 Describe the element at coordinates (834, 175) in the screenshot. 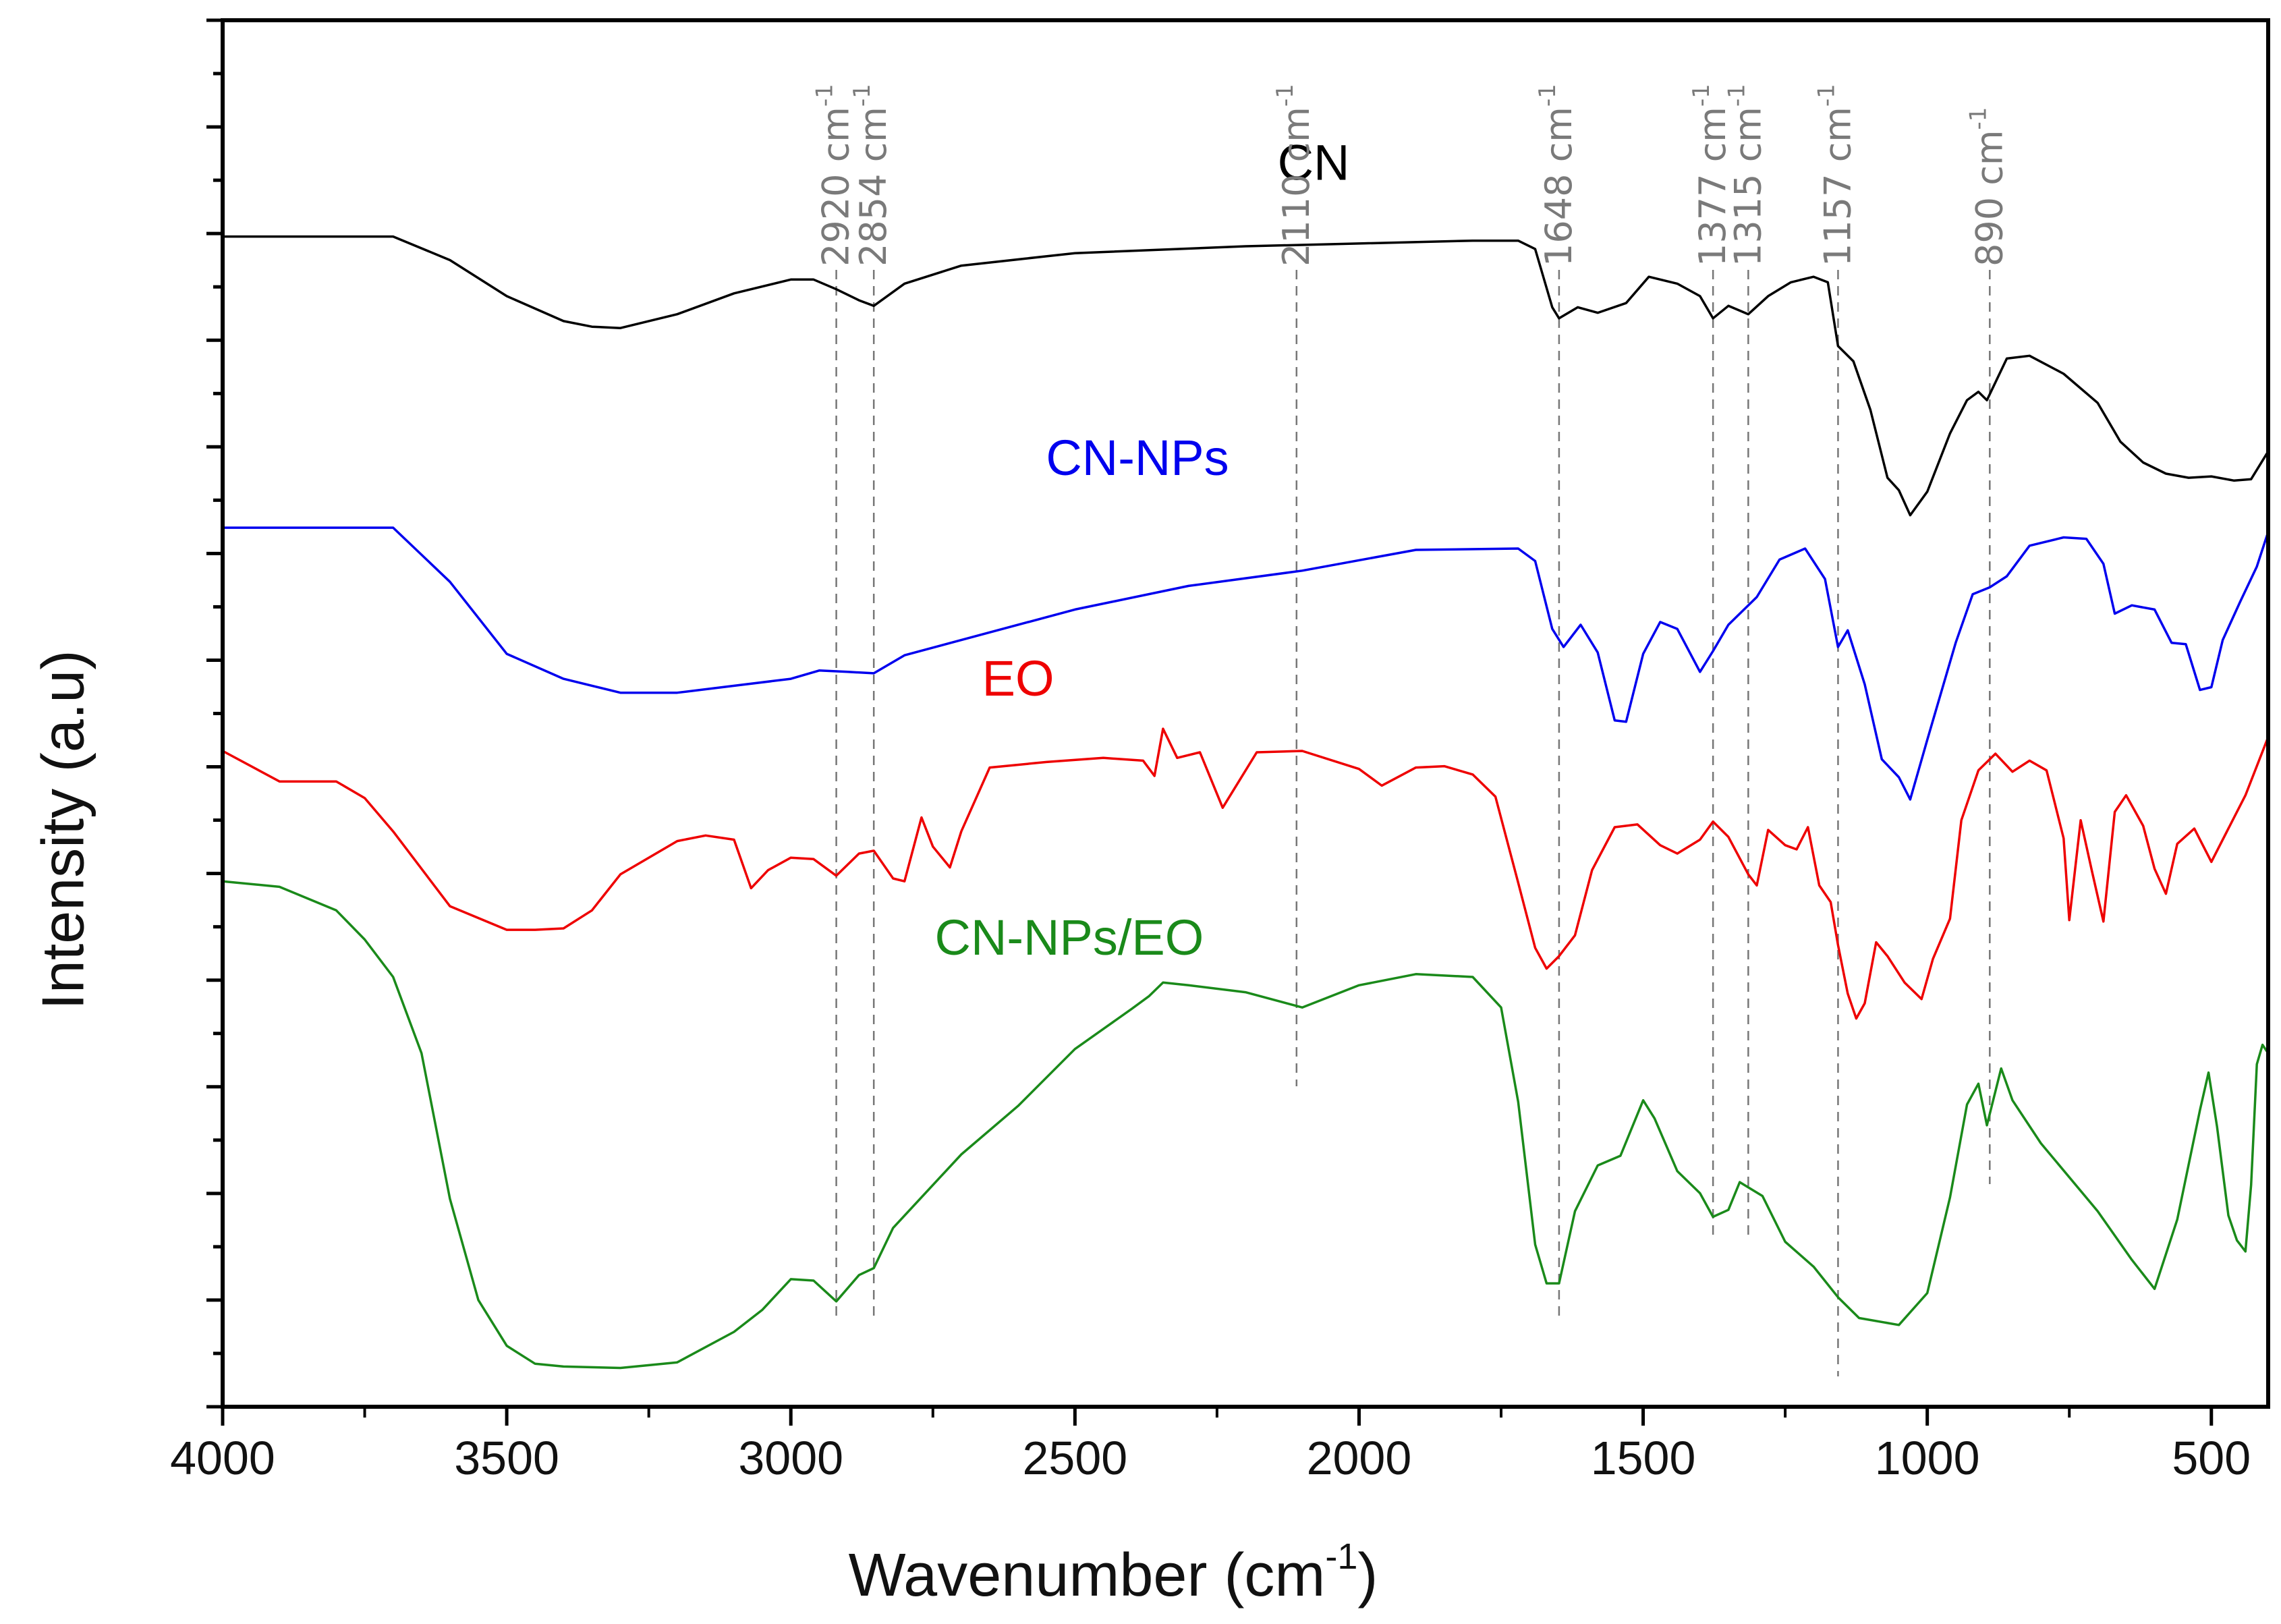

I see `annotation-label-2920: 2920 cm-1` at that location.